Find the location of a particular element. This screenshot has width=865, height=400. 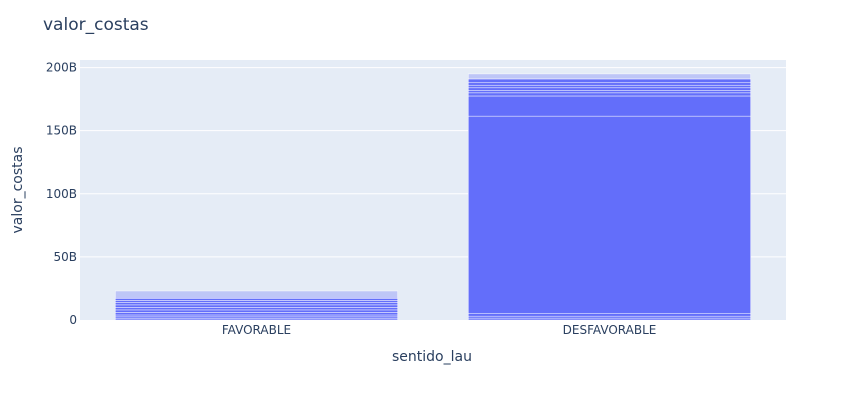

y-tick-label: 200B is located at coordinates (61, 68).